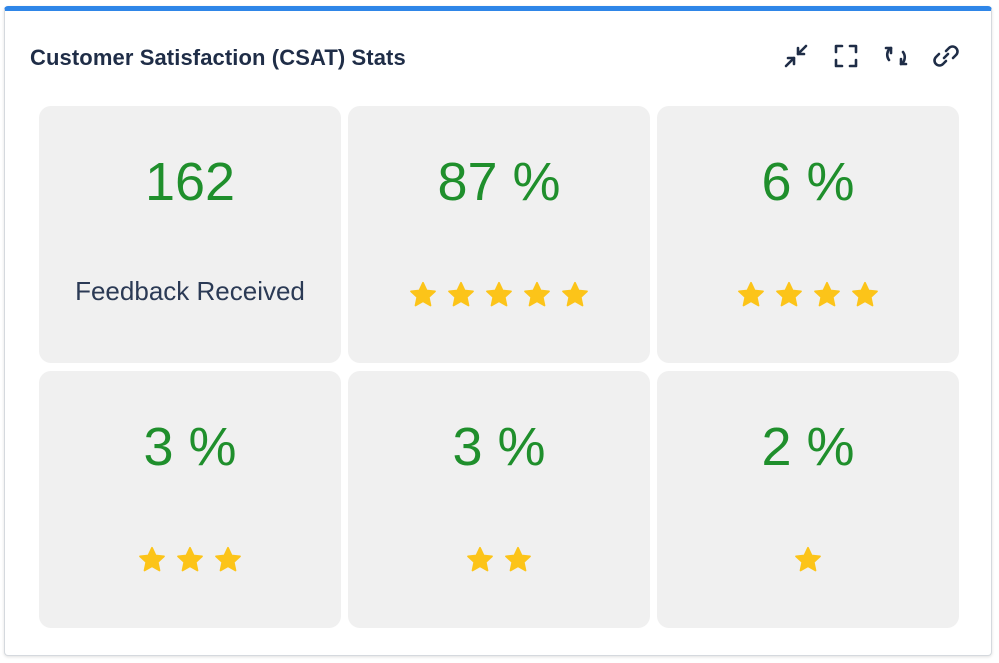 The image size is (999, 663). What do you see at coordinates (499, 499) in the screenshot?
I see `stat-card-2-star: 3 %` at bounding box center [499, 499].